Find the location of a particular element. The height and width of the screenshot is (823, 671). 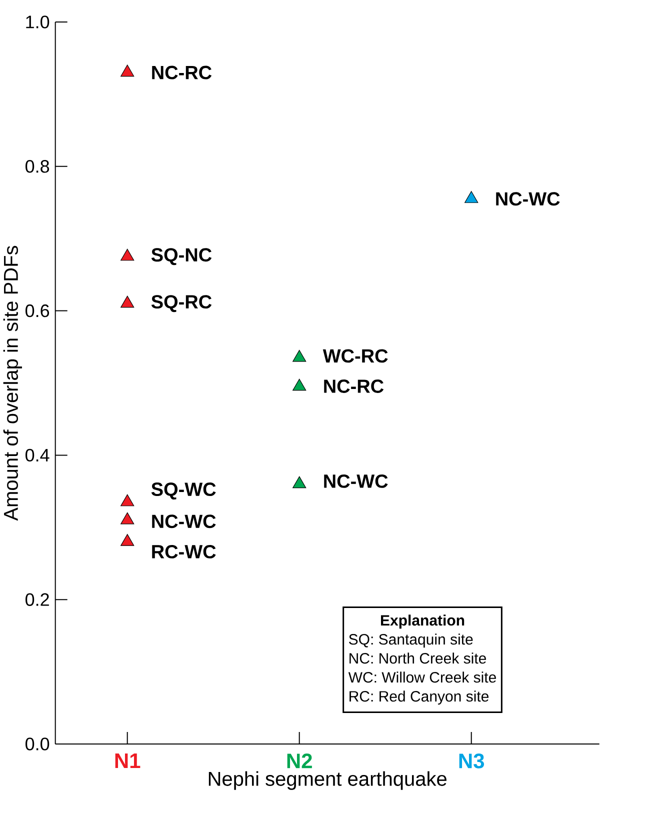

annotation: WC-RC is located at coordinates (355, 356).